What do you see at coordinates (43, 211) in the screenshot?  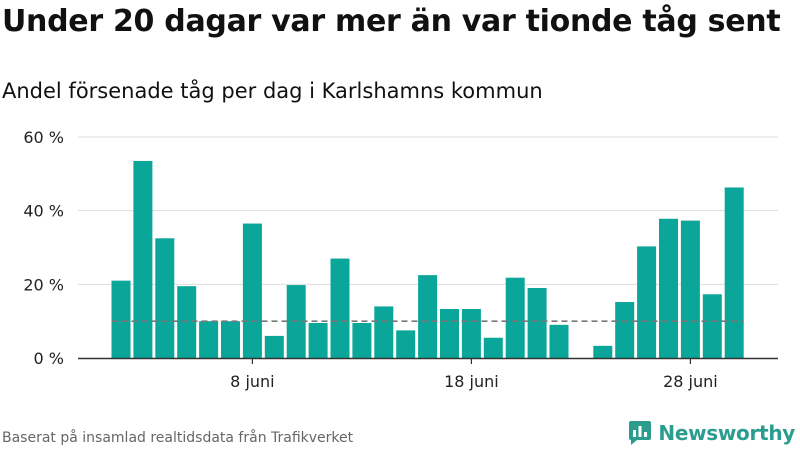 I see `y-tick-label: 40 %` at bounding box center [43, 211].